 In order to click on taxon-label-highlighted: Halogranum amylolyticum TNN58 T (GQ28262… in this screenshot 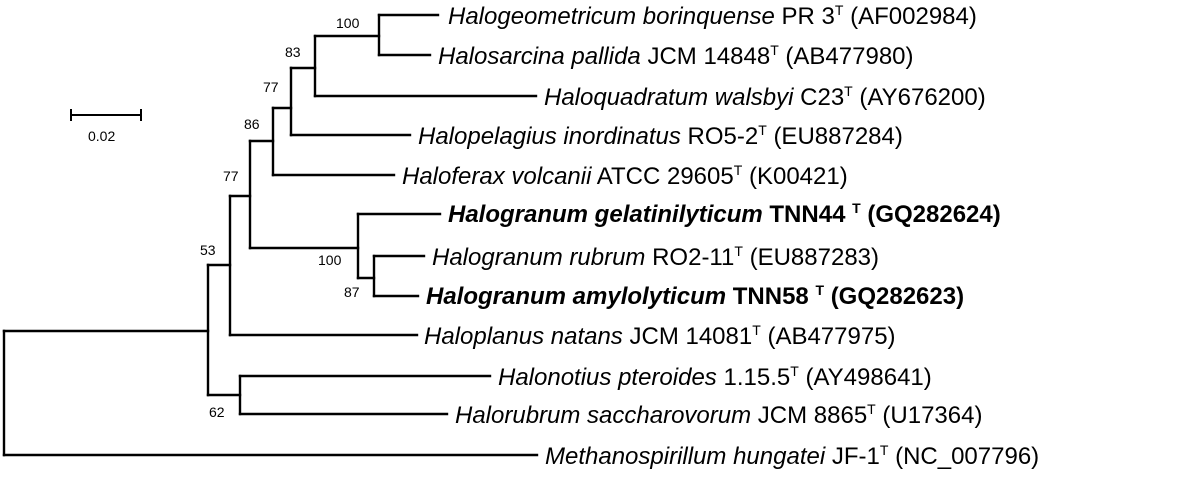, I will do `click(695, 296)`.